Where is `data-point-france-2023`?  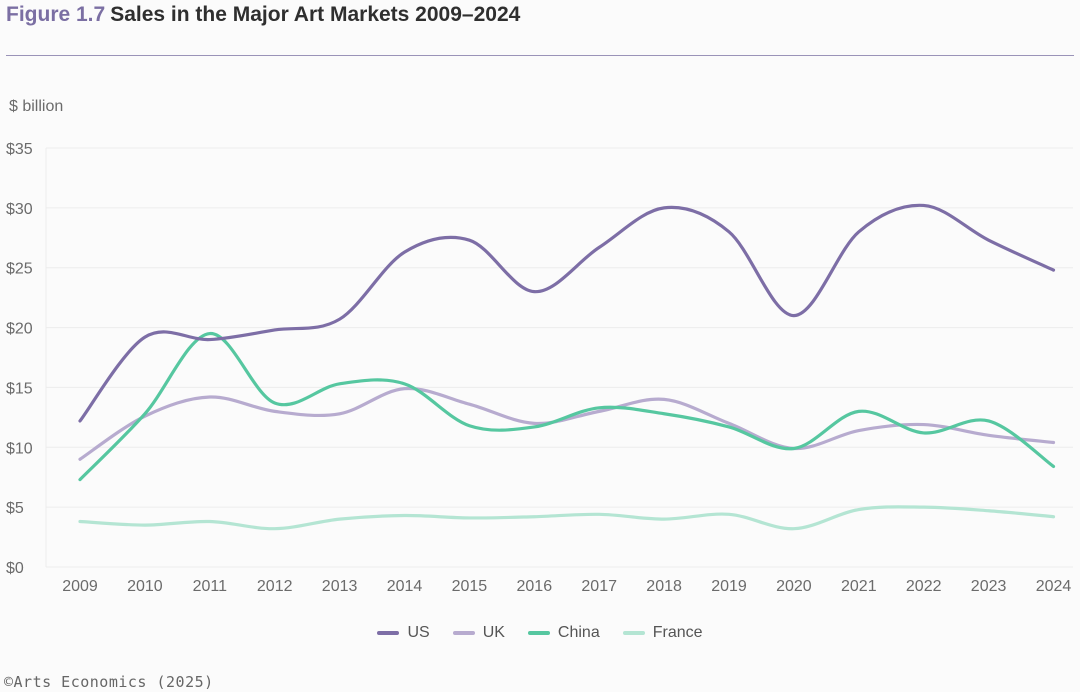
data-point-france-2023 is located at coordinates (988, 510).